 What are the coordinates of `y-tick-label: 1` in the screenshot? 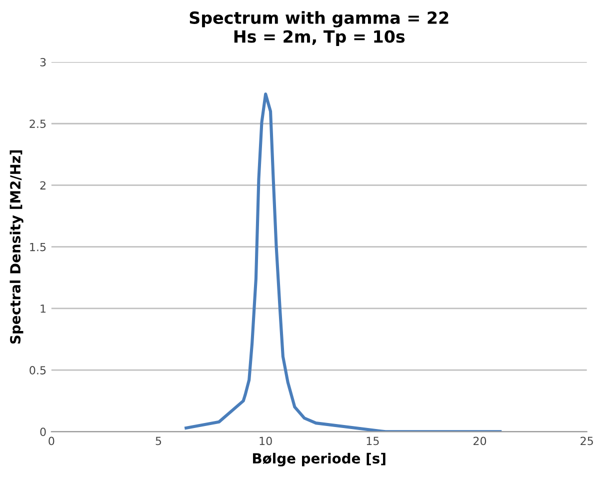 It's located at (43, 308).